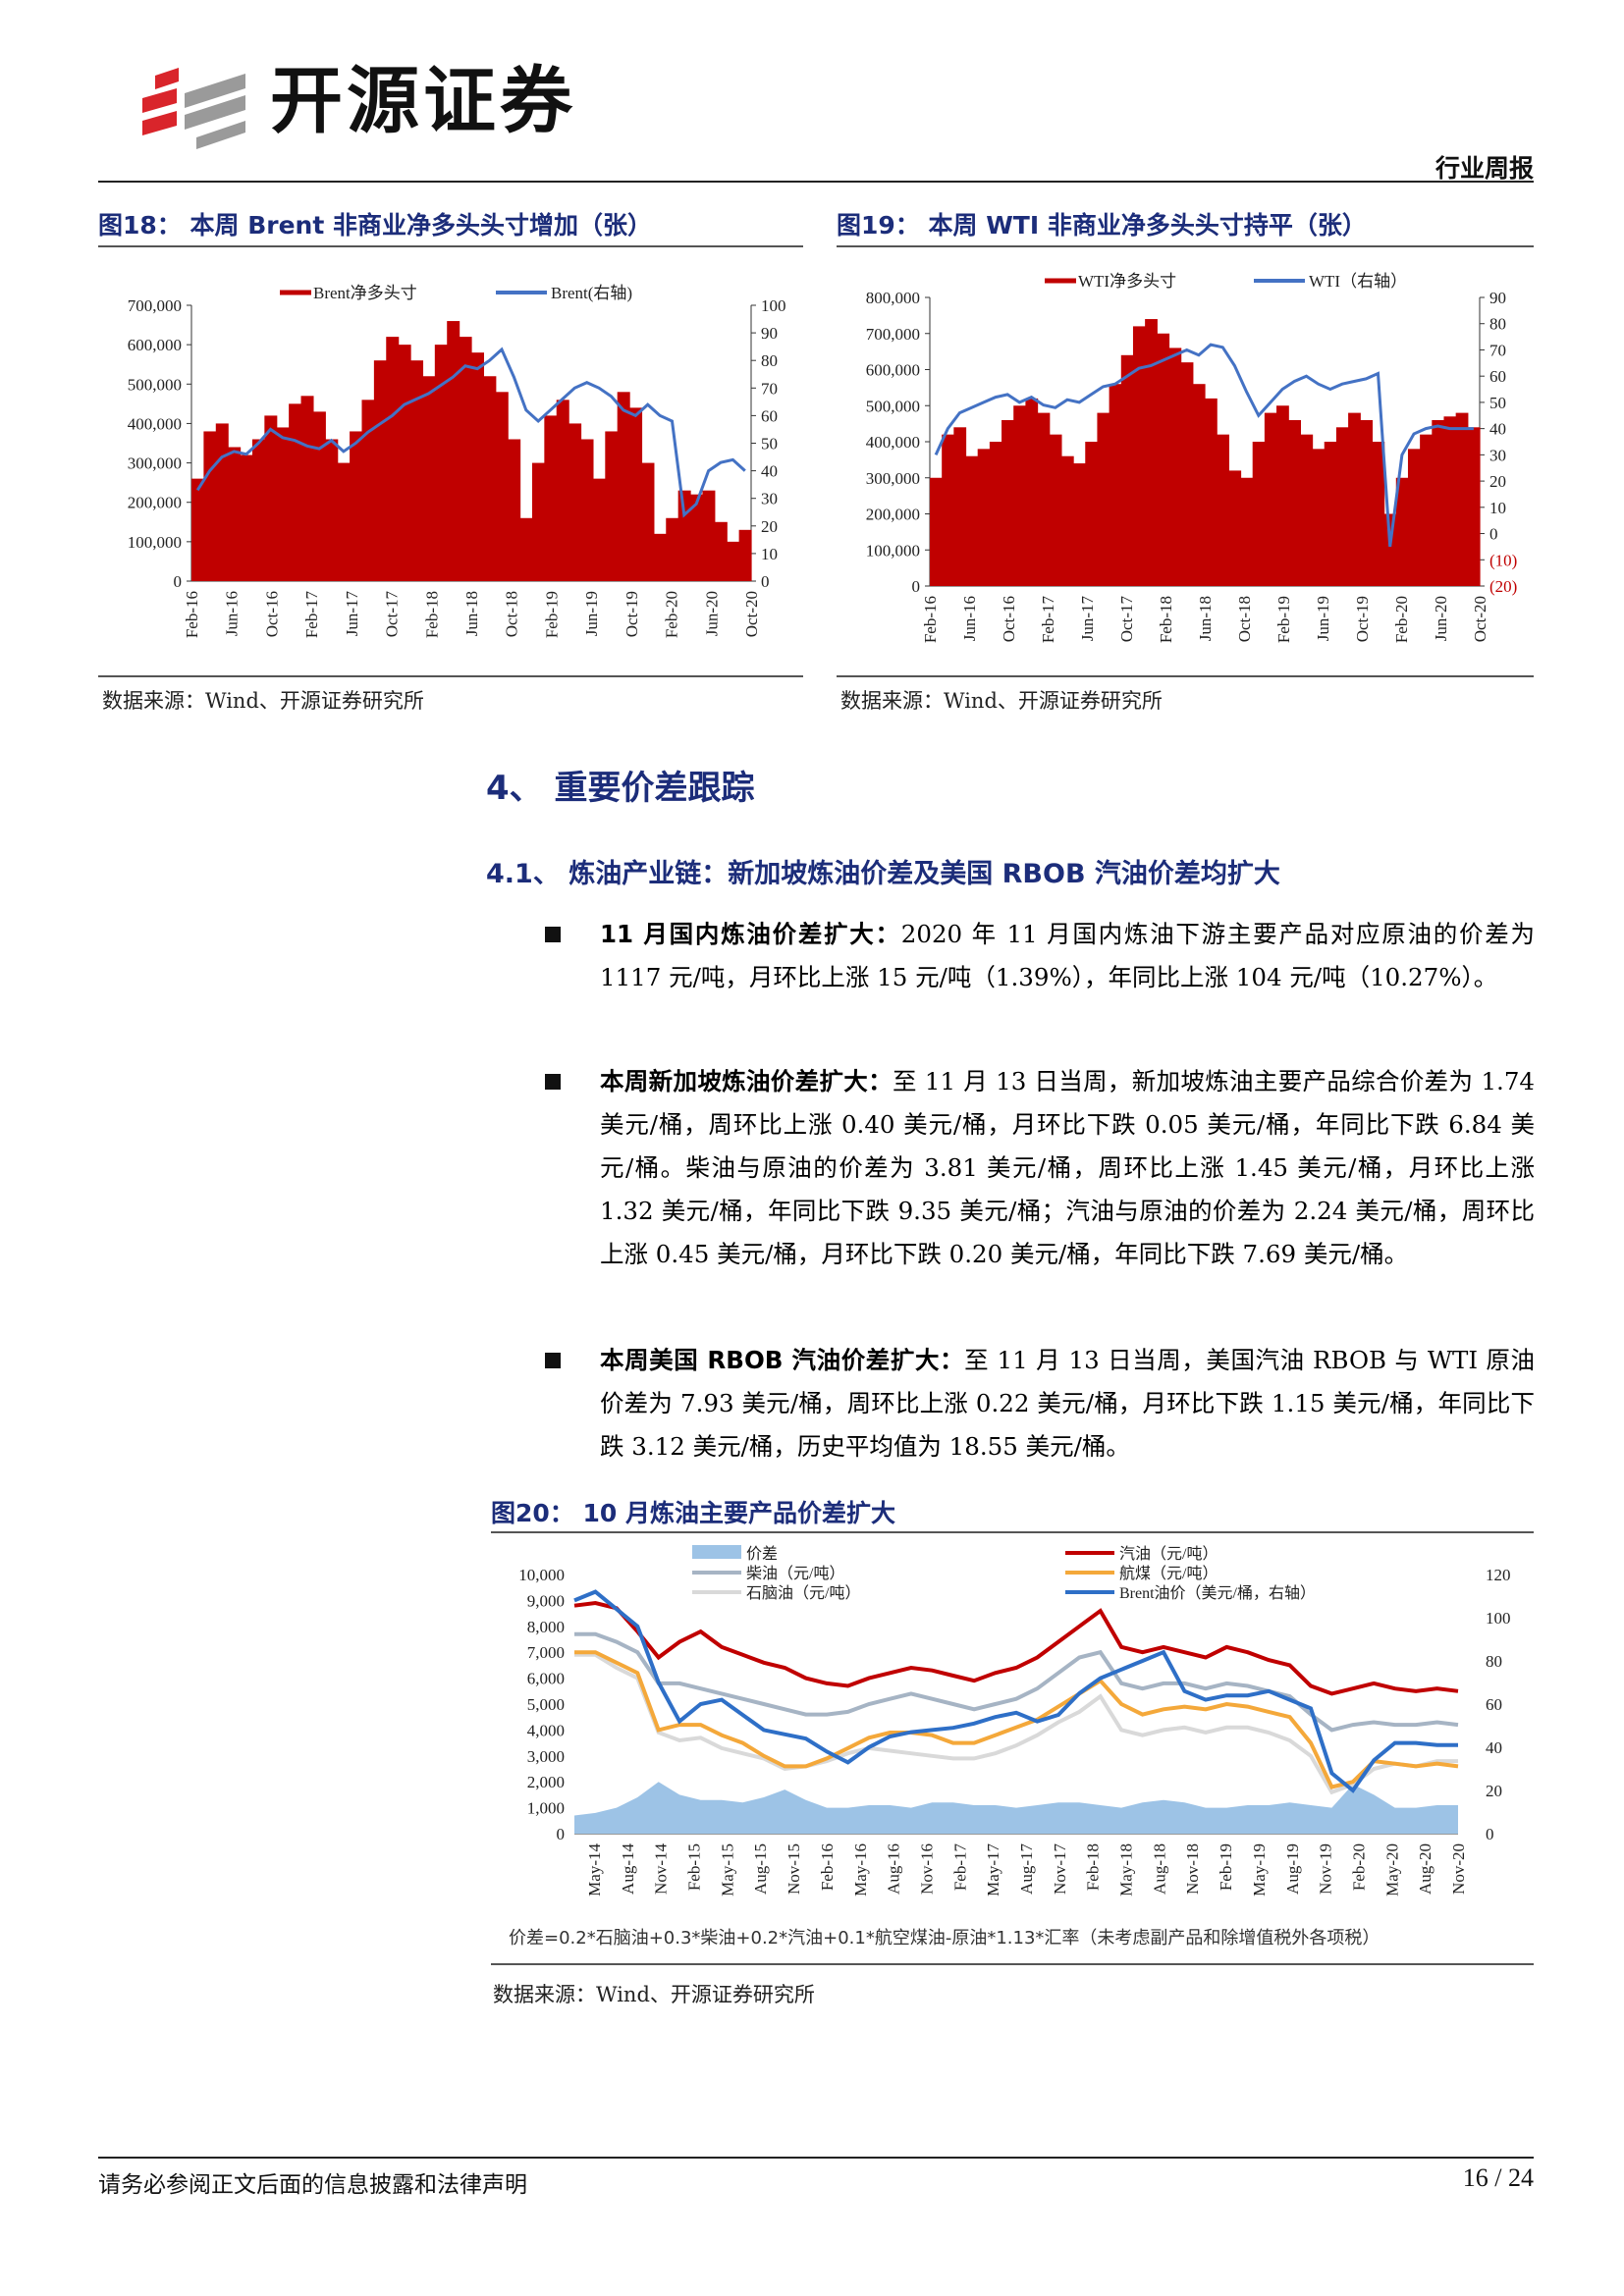  I want to click on x-tick-label: Oct-19, so click(1362, 619).